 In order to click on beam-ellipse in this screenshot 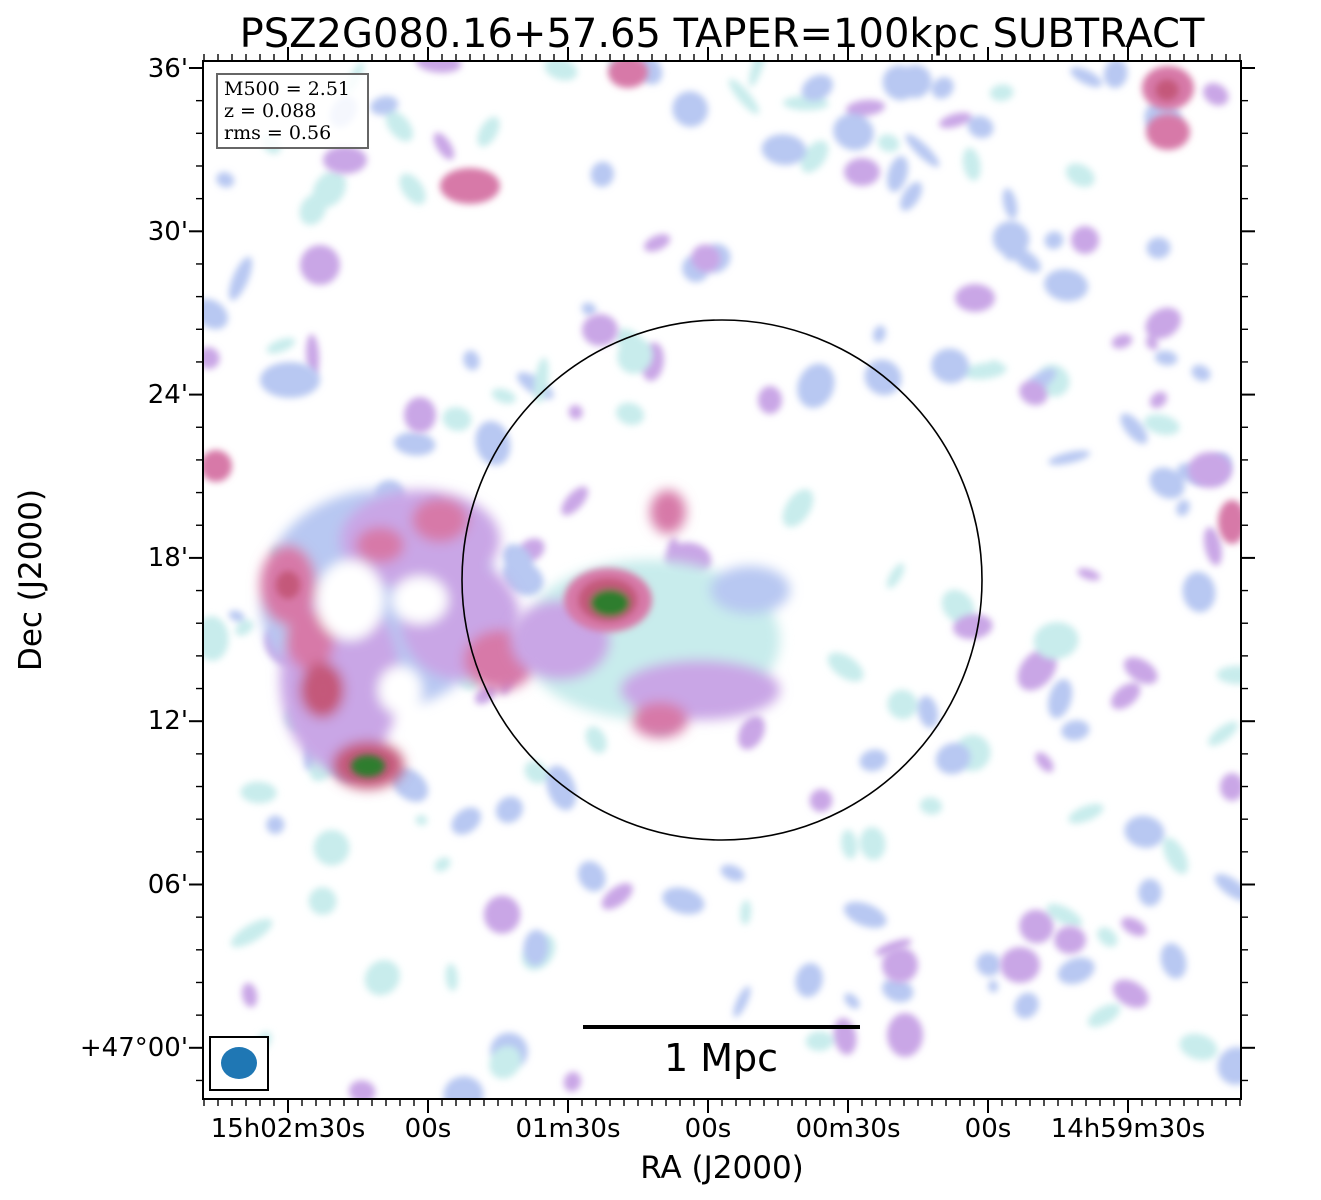, I will do `click(239, 1063)`.